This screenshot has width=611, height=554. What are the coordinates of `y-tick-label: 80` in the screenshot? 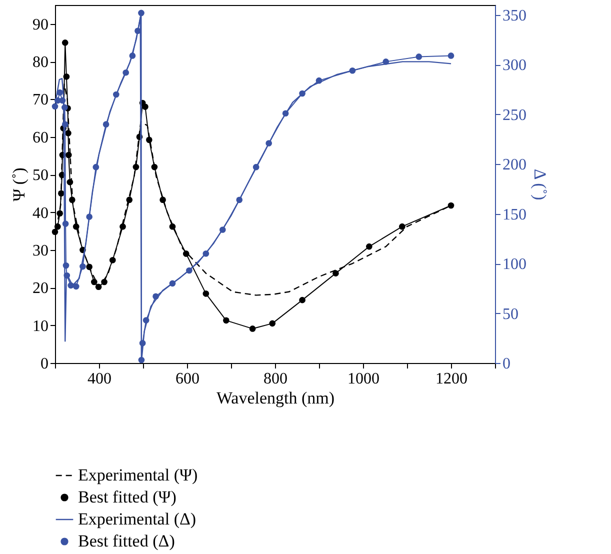 It's located at (40, 63).